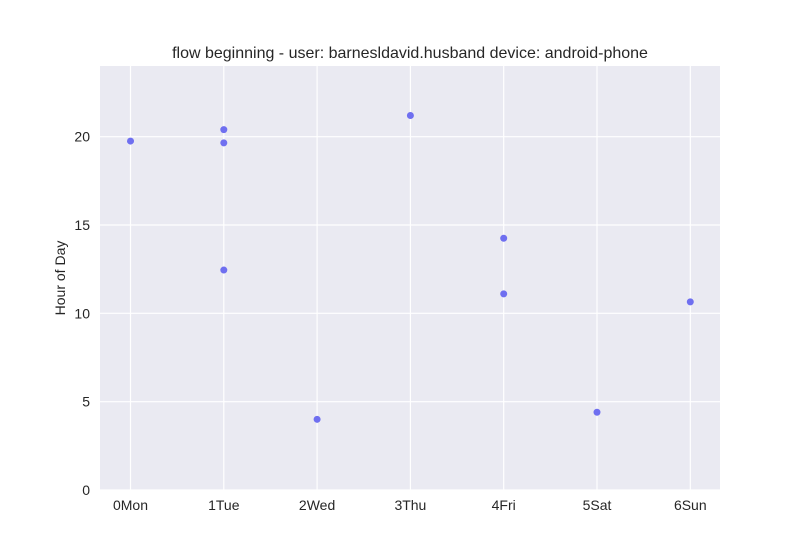 This screenshot has width=800, height=550. I want to click on x-tick-label: 5Sat, so click(597, 505).